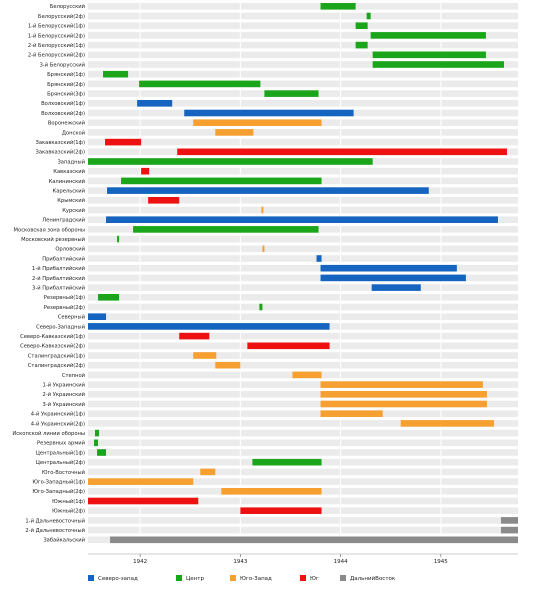 Image resolution: width=551 pixels, height=597 pixels. What do you see at coordinates (56, 55) in the screenshot?
I see `front-label: 2-й Белорусский(2ф)` at bounding box center [56, 55].